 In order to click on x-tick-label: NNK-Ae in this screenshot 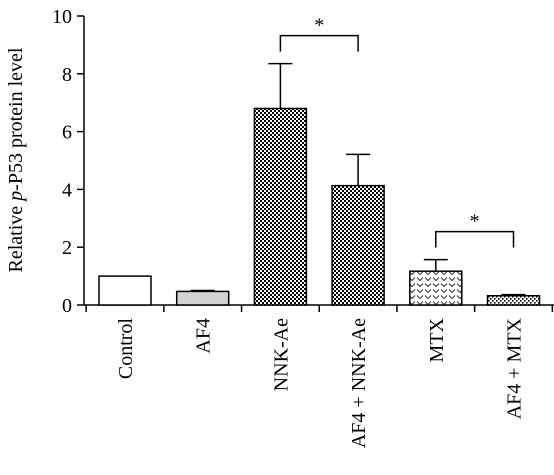, I will do `click(281, 354)`.